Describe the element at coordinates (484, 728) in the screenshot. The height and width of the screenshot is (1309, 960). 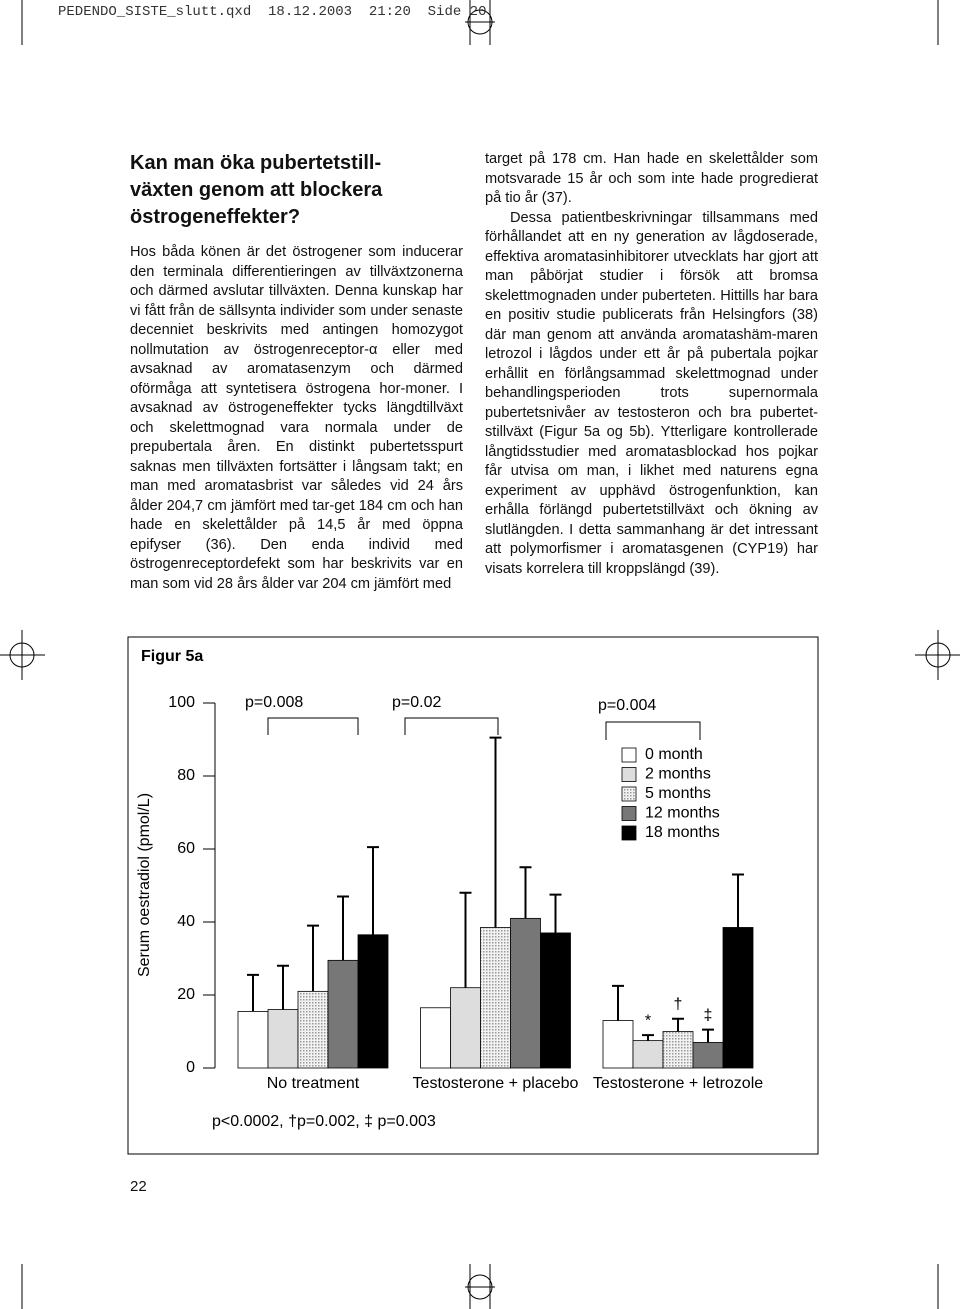
I see `significance-brackets` at that location.